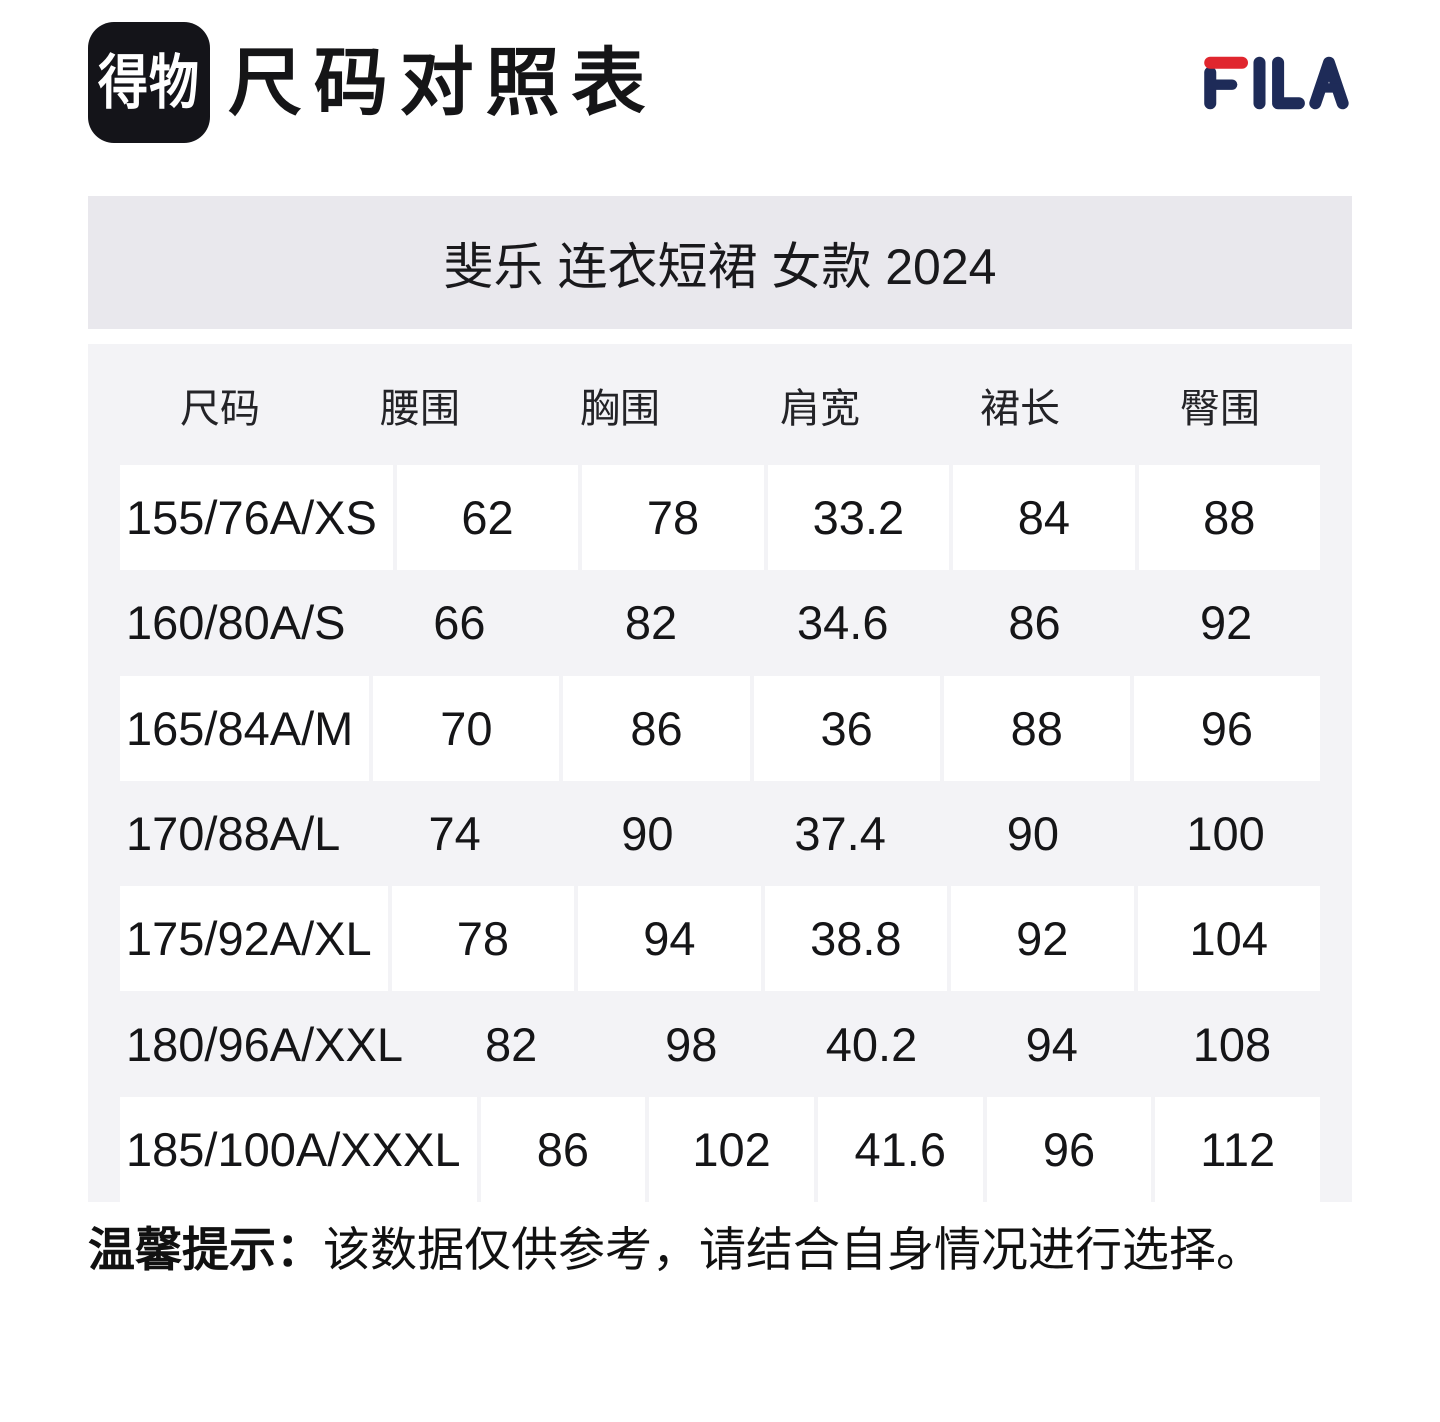 The height and width of the screenshot is (1422, 1440). Describe the element at coordinates (1228, 939) in the screenshot. I see `value-cell: 104` at that location.